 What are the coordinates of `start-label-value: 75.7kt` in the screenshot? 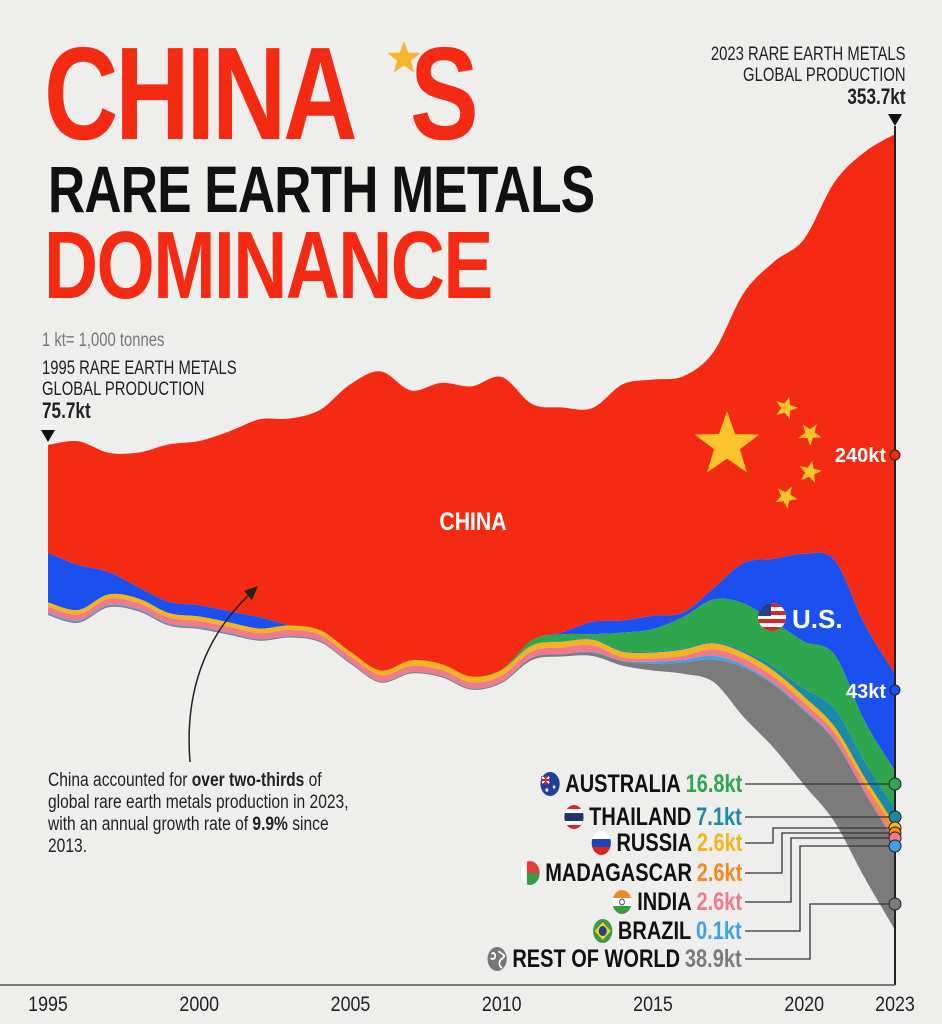 It's located at (66, 410).